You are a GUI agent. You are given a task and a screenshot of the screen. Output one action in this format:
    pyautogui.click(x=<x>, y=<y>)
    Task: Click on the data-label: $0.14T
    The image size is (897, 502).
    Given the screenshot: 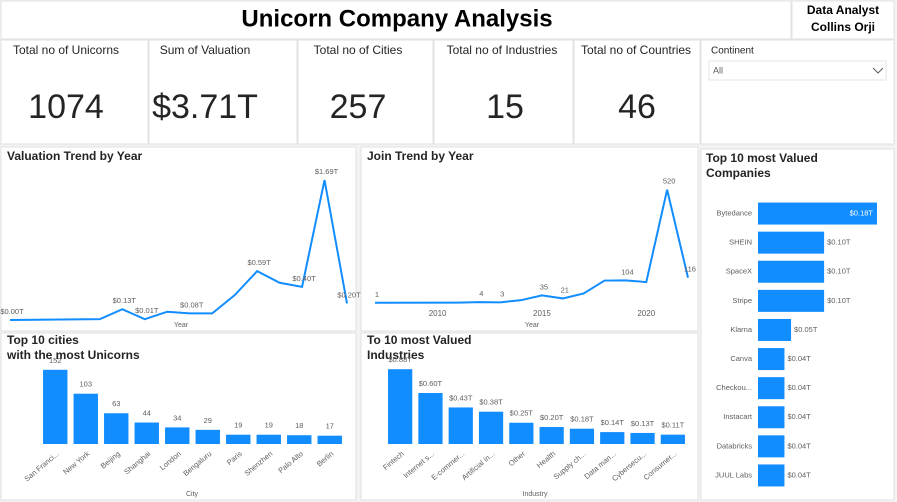 What is the action you would take?
    pyautogui.click(x=613, y=422)
    